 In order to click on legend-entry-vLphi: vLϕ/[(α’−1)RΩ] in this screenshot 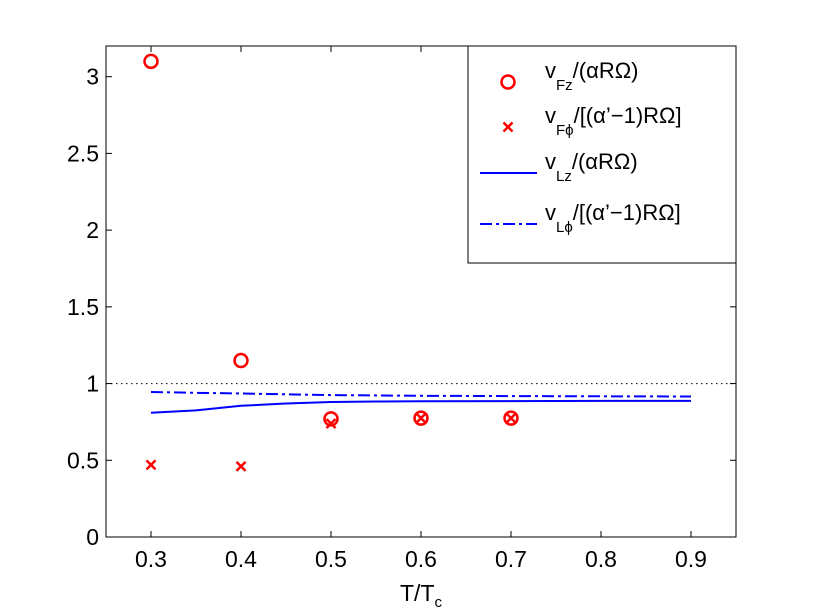, I will do `click(580, 218)`.